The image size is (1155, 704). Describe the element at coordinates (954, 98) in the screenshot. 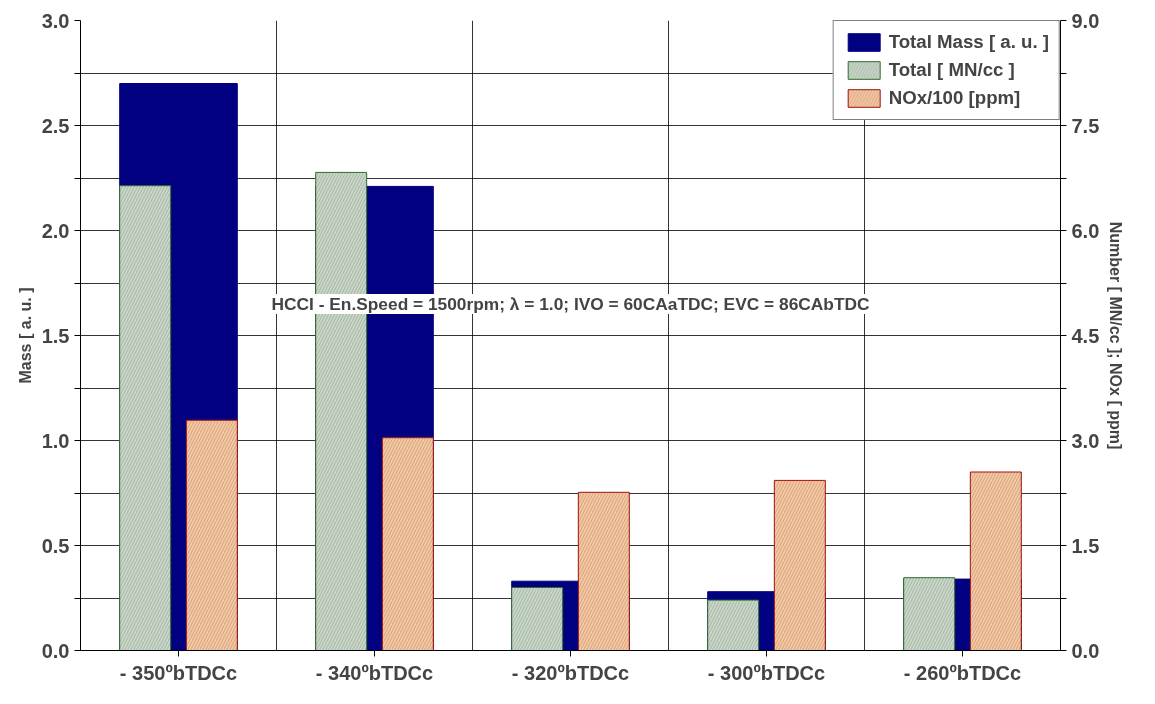

I see `legend-label: NOx/100 [ppm]` at that location.